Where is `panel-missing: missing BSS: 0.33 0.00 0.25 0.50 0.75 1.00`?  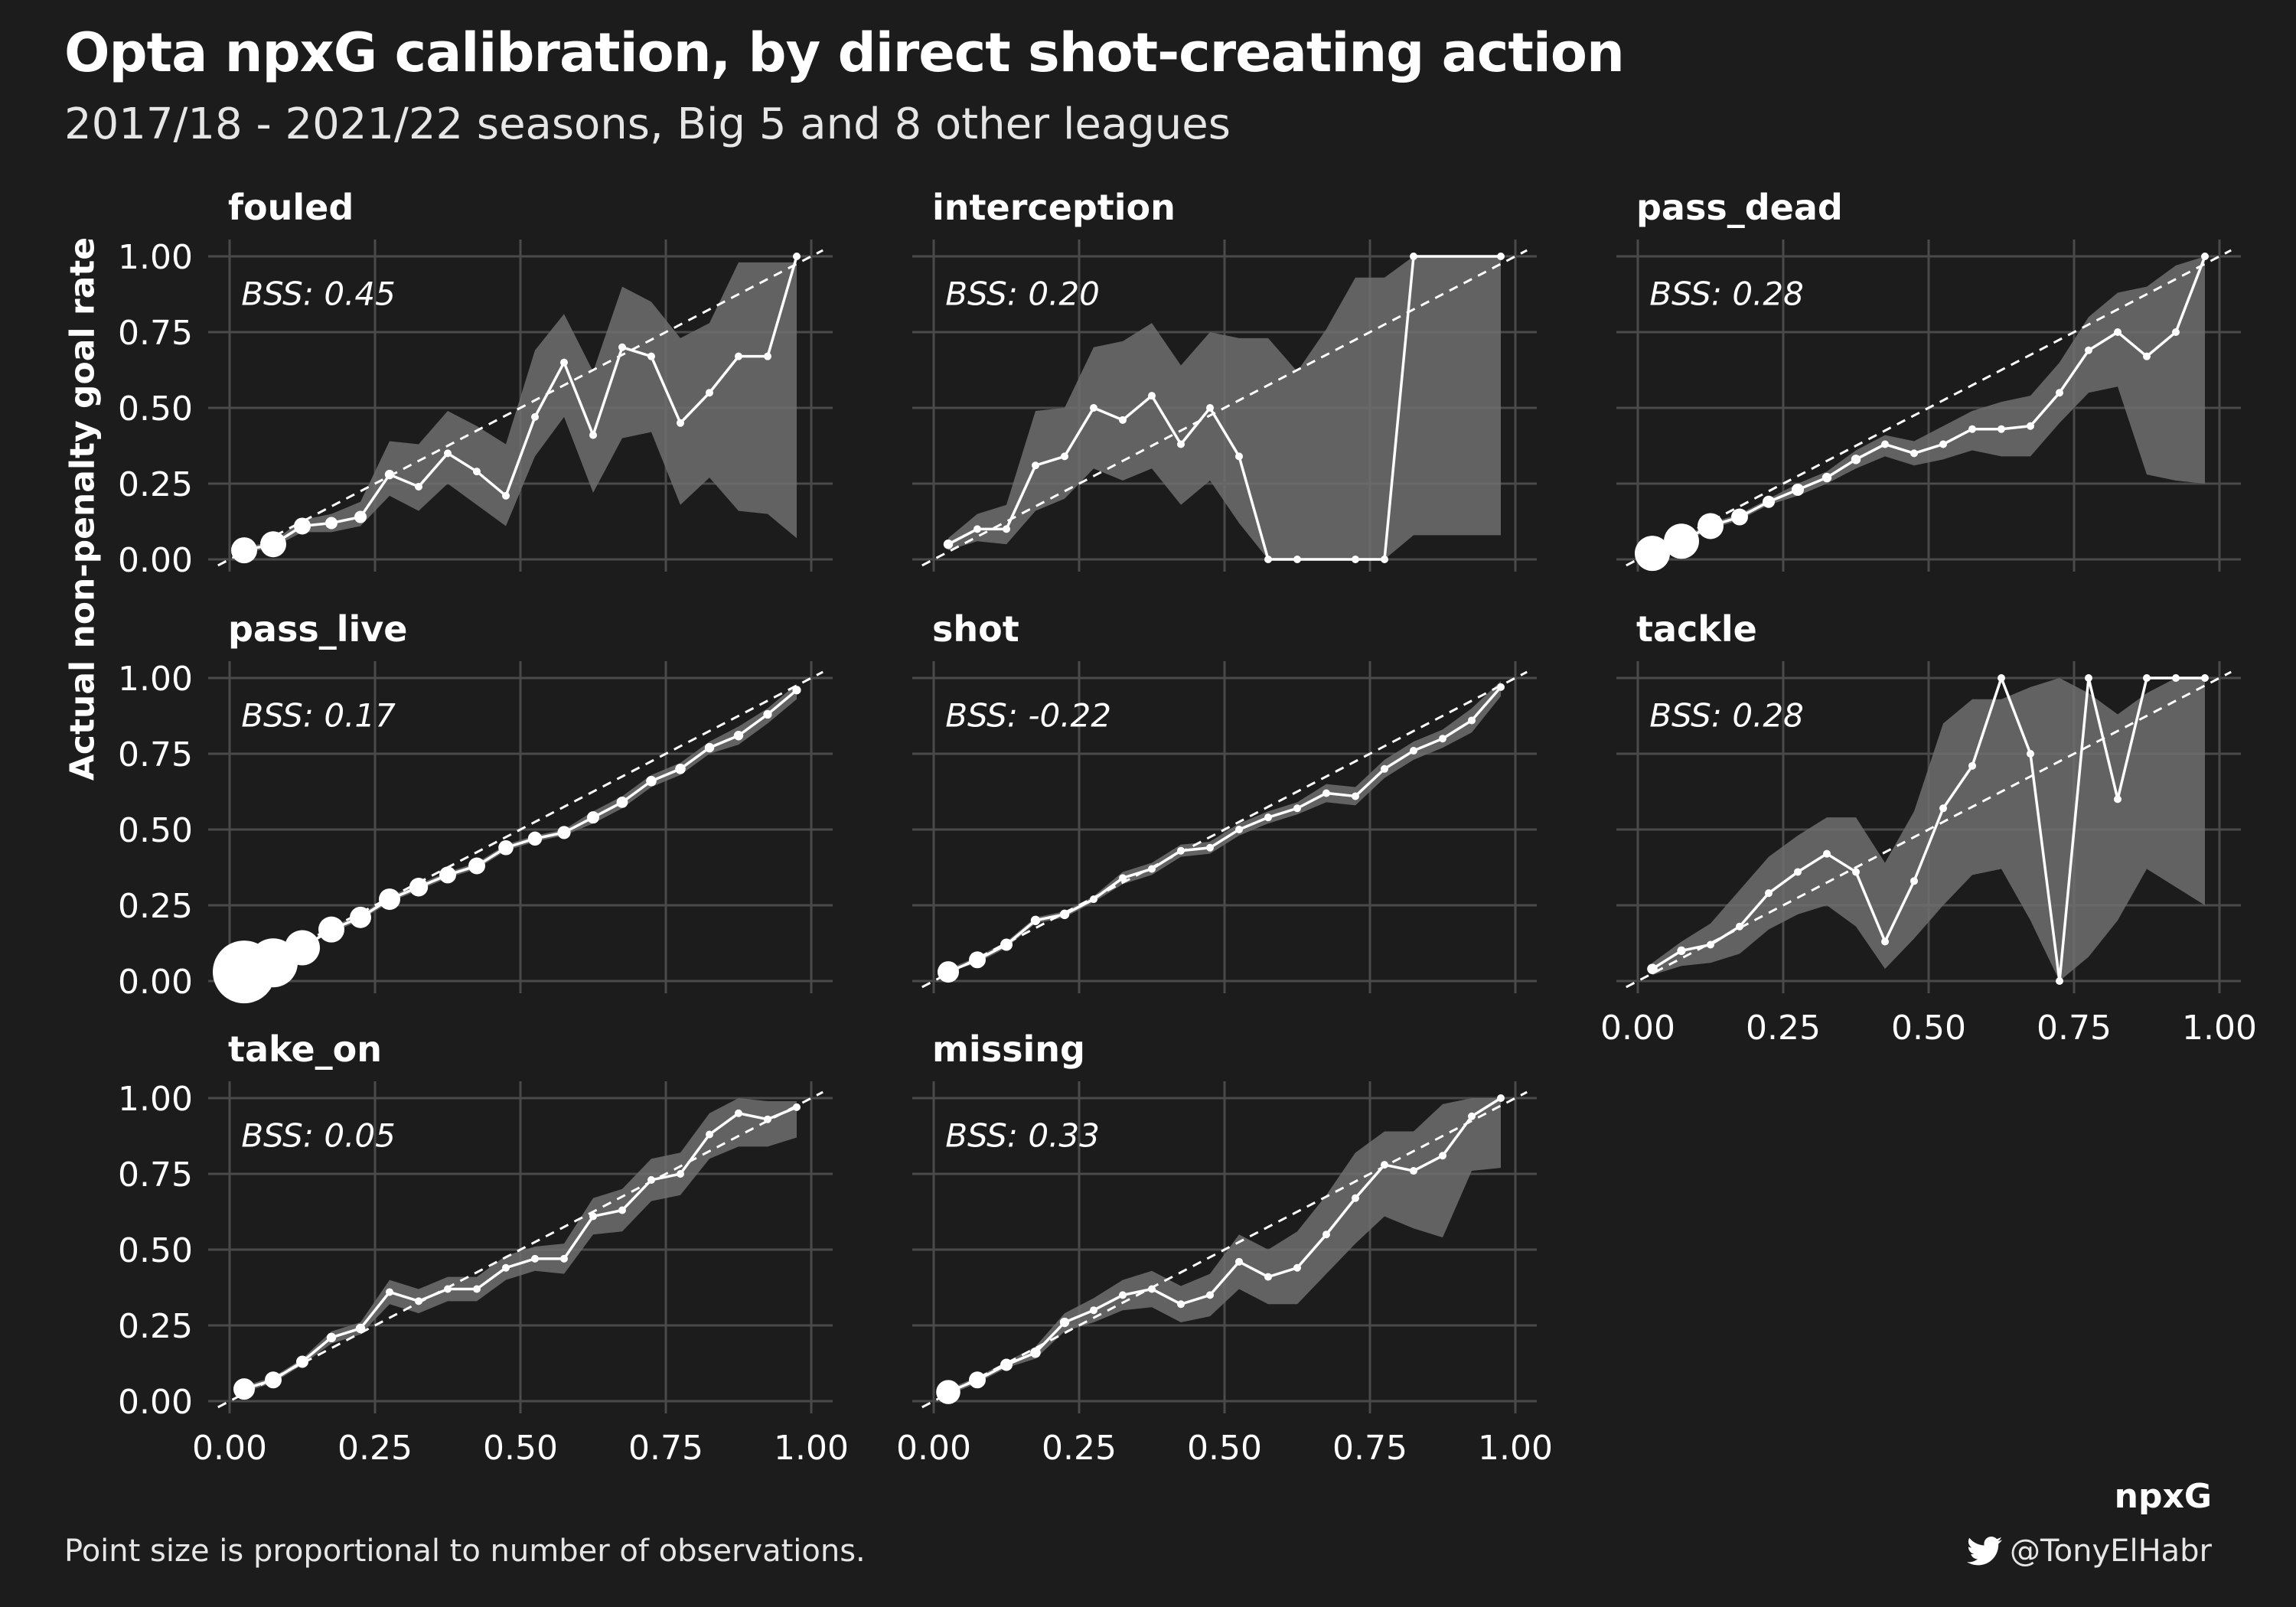 panel-missing: missing BSS: 0.33 0.00 0.25 0.50 0.75 1.00 is located at coordinates (1224, 1248).